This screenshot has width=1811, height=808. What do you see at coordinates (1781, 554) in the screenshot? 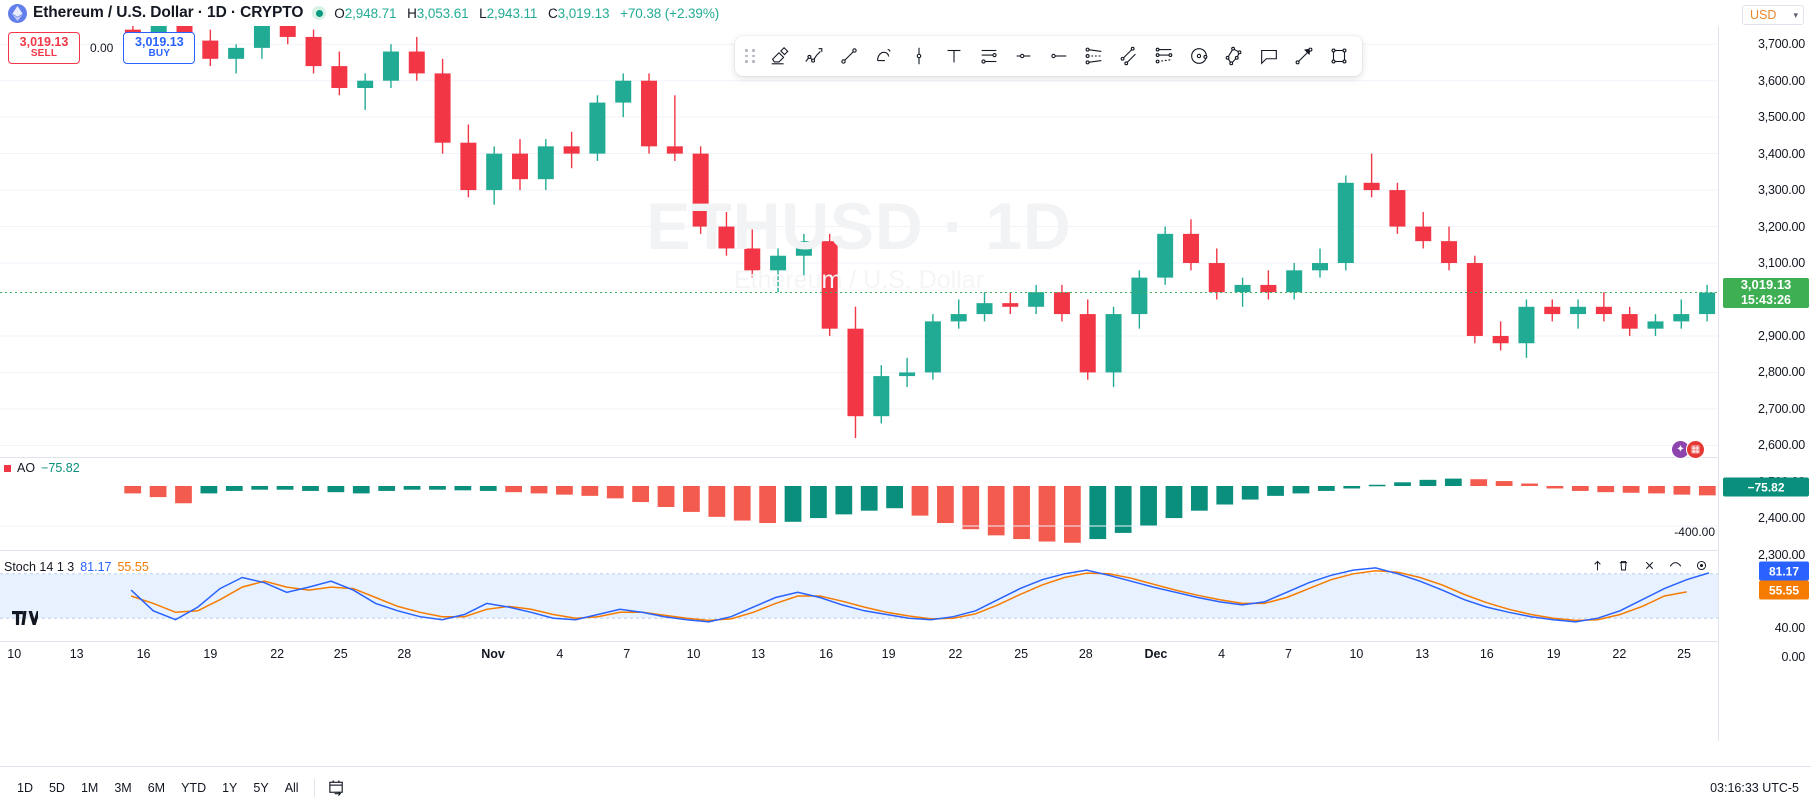
I see `price-tick: 2,300.00` at bounding box center [1781, 554].